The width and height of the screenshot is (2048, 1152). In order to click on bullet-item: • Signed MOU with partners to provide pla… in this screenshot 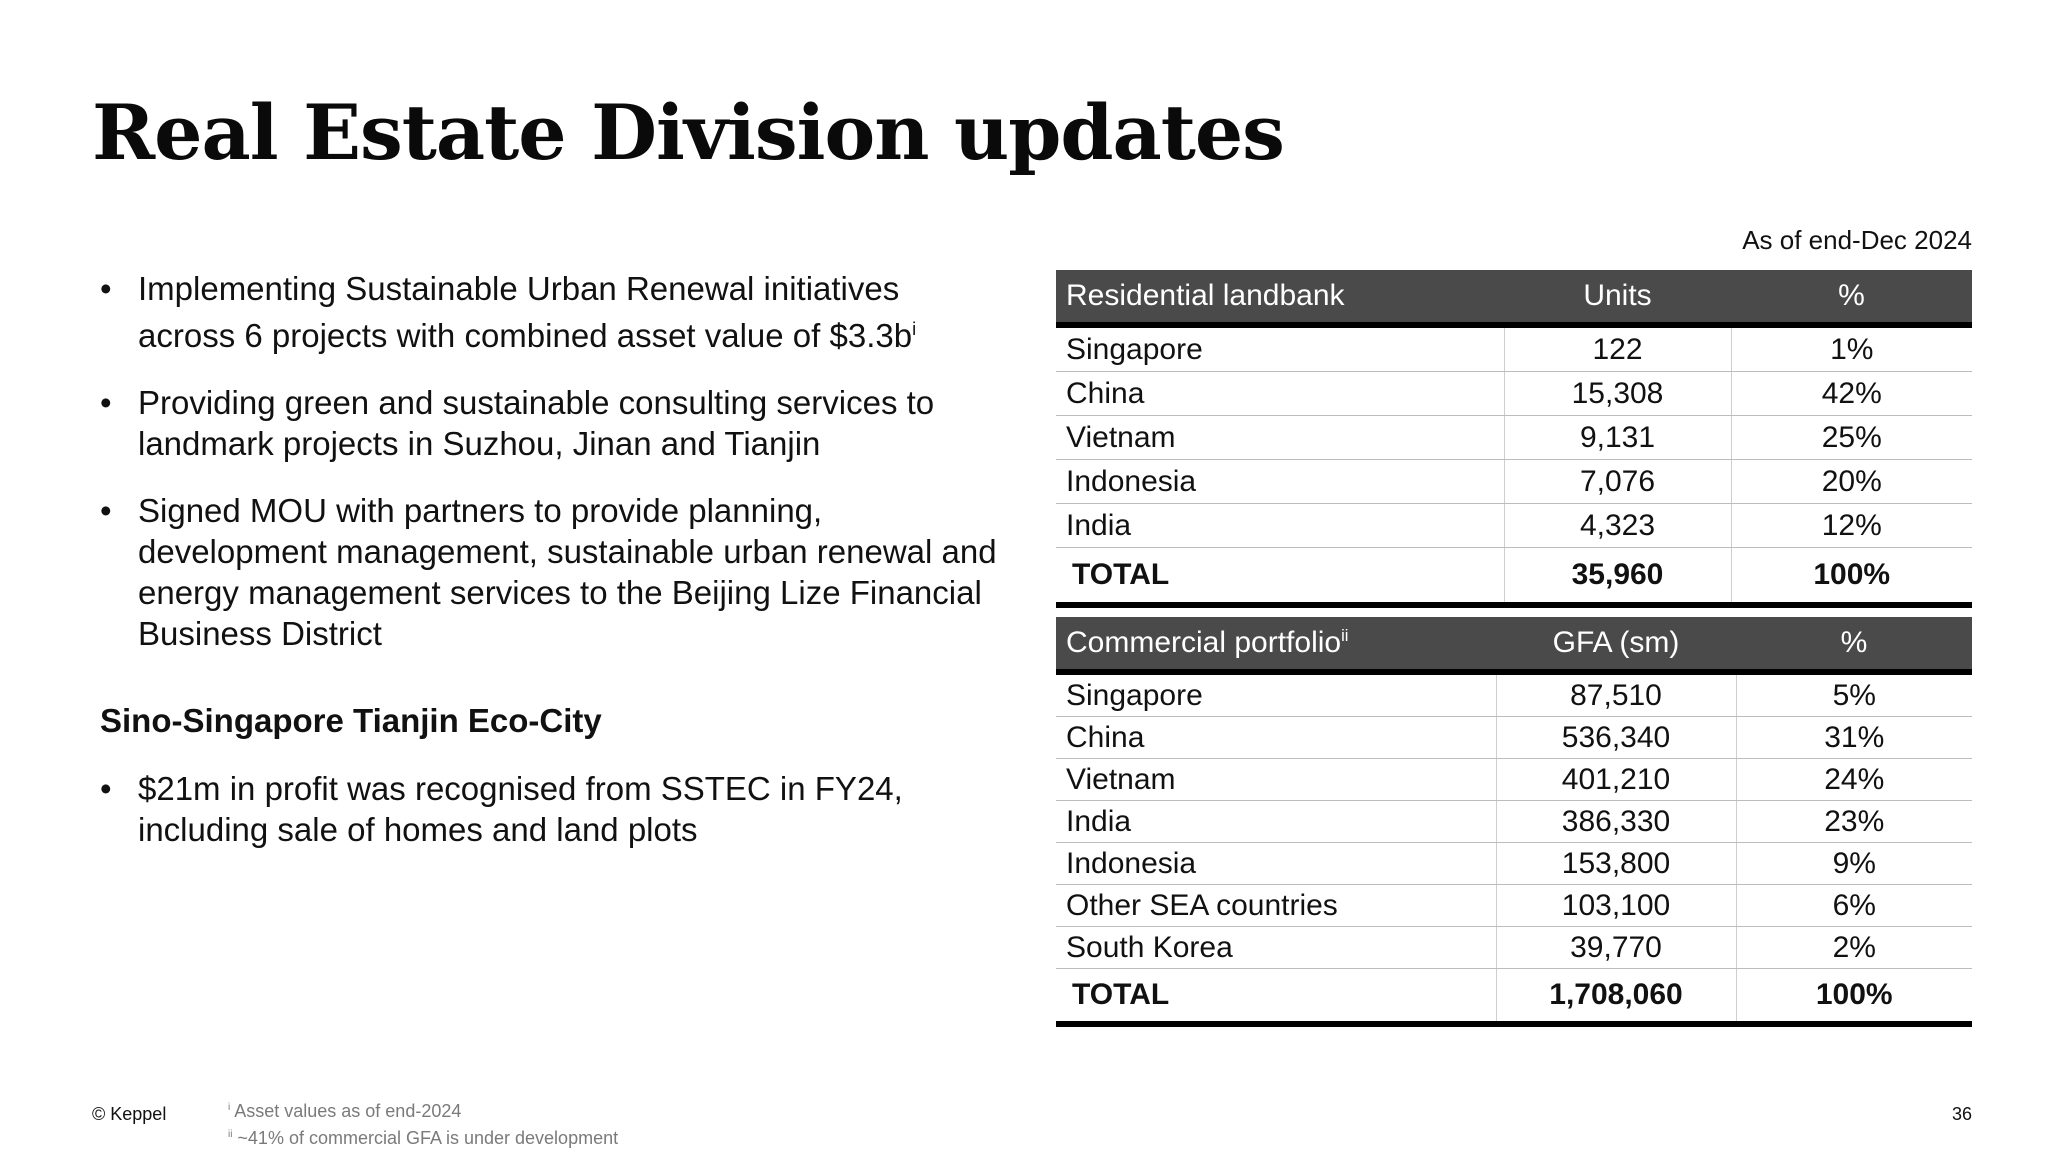, I will do `click(550, 572)`.